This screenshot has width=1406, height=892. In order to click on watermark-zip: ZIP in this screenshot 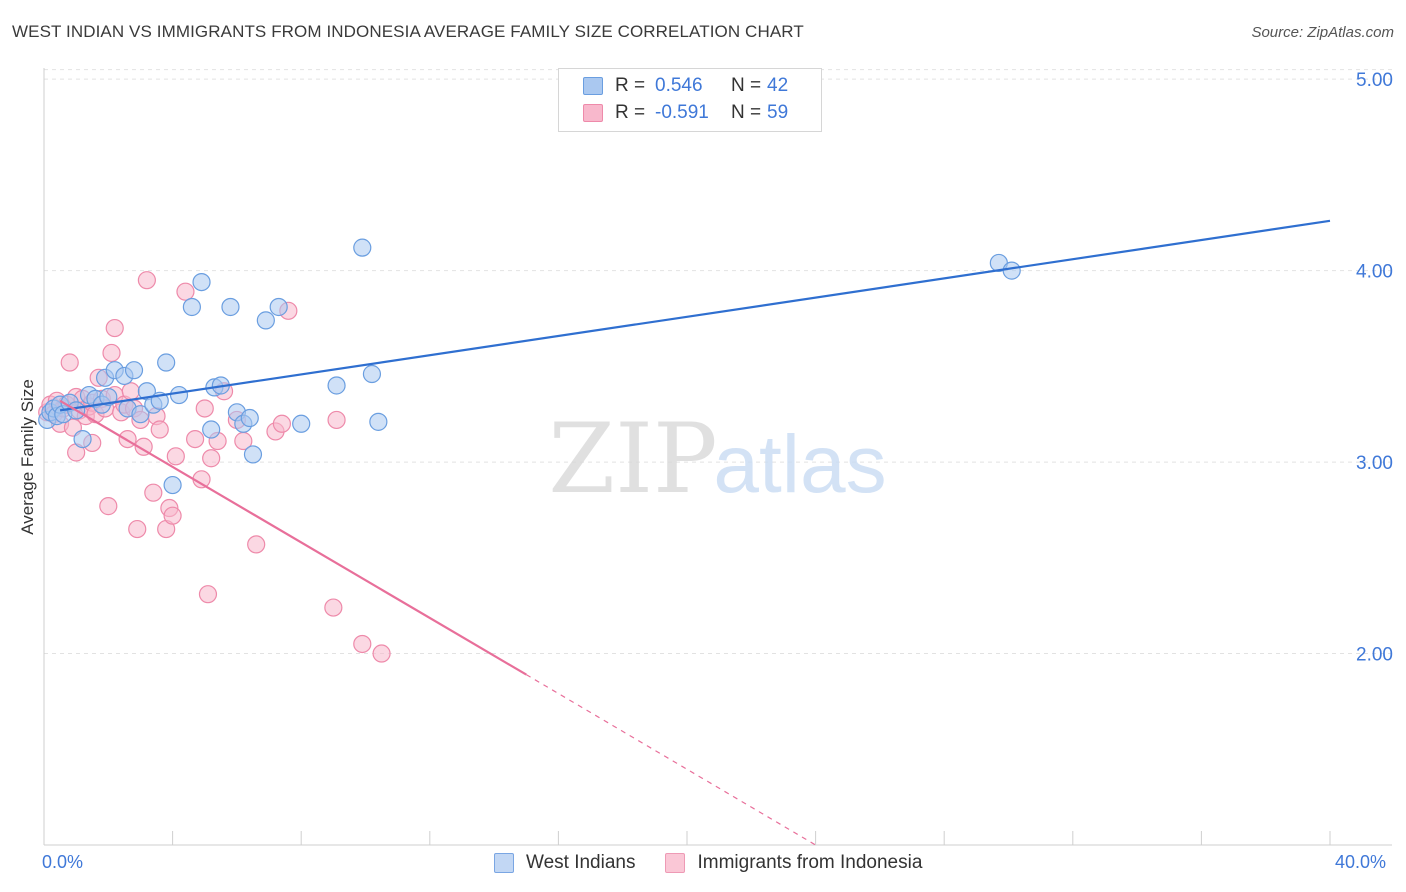, I will do `click(632, 459)`.